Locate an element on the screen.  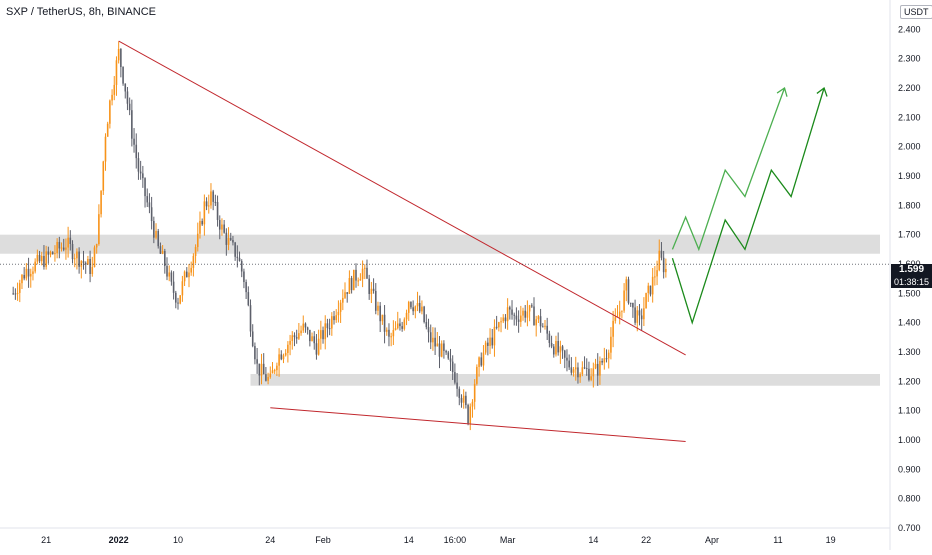
sr-zone is located at coordinates (440, 244).